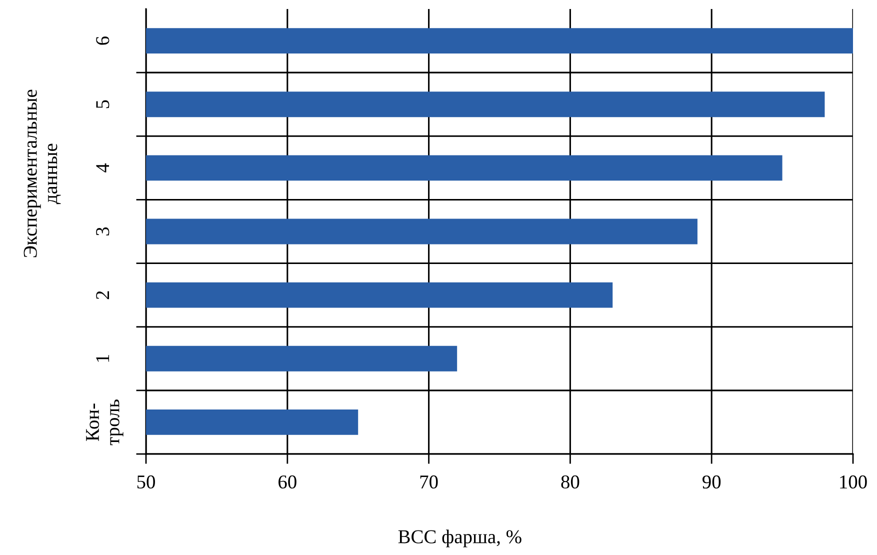  Describe the element at coordinates (103, 231) in the screenshot. I see `y-tick-label: 3` at that location.